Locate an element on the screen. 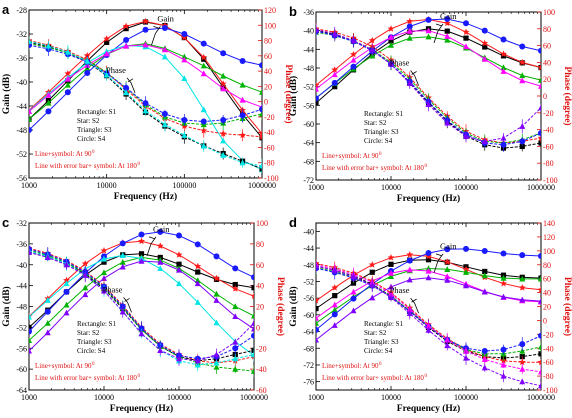  y-tick-label: -56 is located at coordinates (21, 348).